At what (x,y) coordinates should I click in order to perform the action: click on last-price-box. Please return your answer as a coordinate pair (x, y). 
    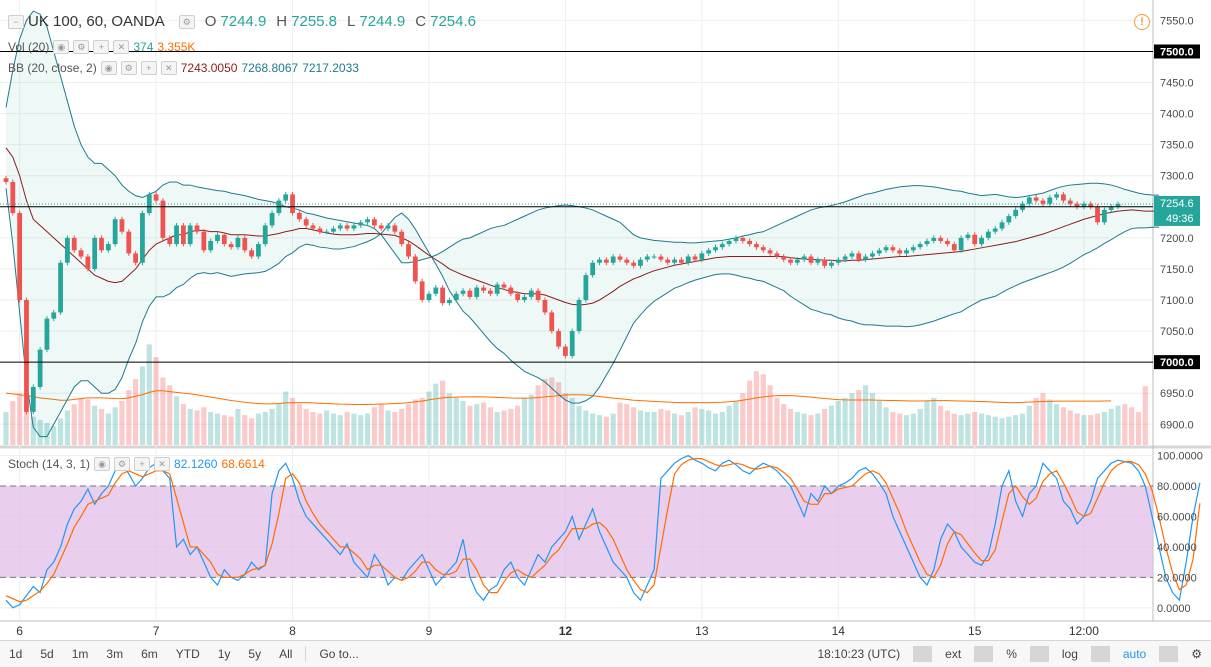
    Looking at the image, I should click on (1177, 210).